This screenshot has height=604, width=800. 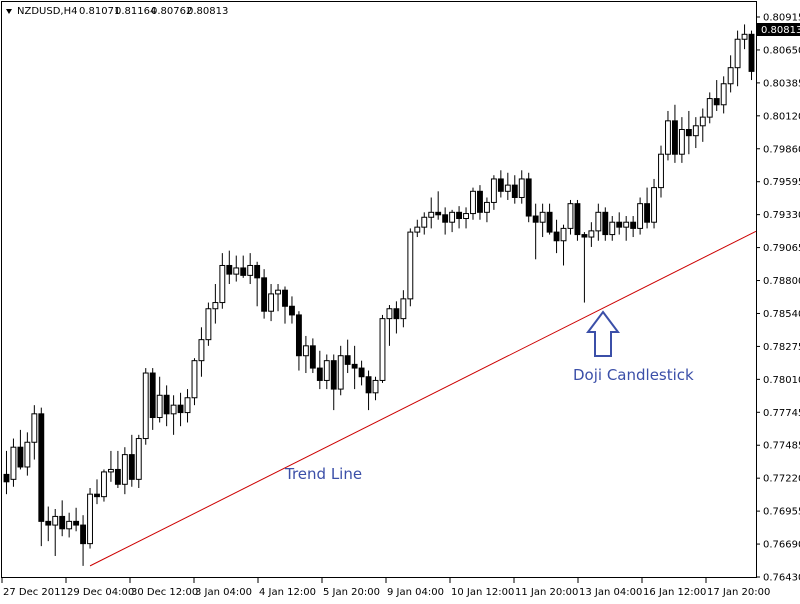 I want to click on time-tick-label: 5 Jan 20:00, so click(x=351, y=592).